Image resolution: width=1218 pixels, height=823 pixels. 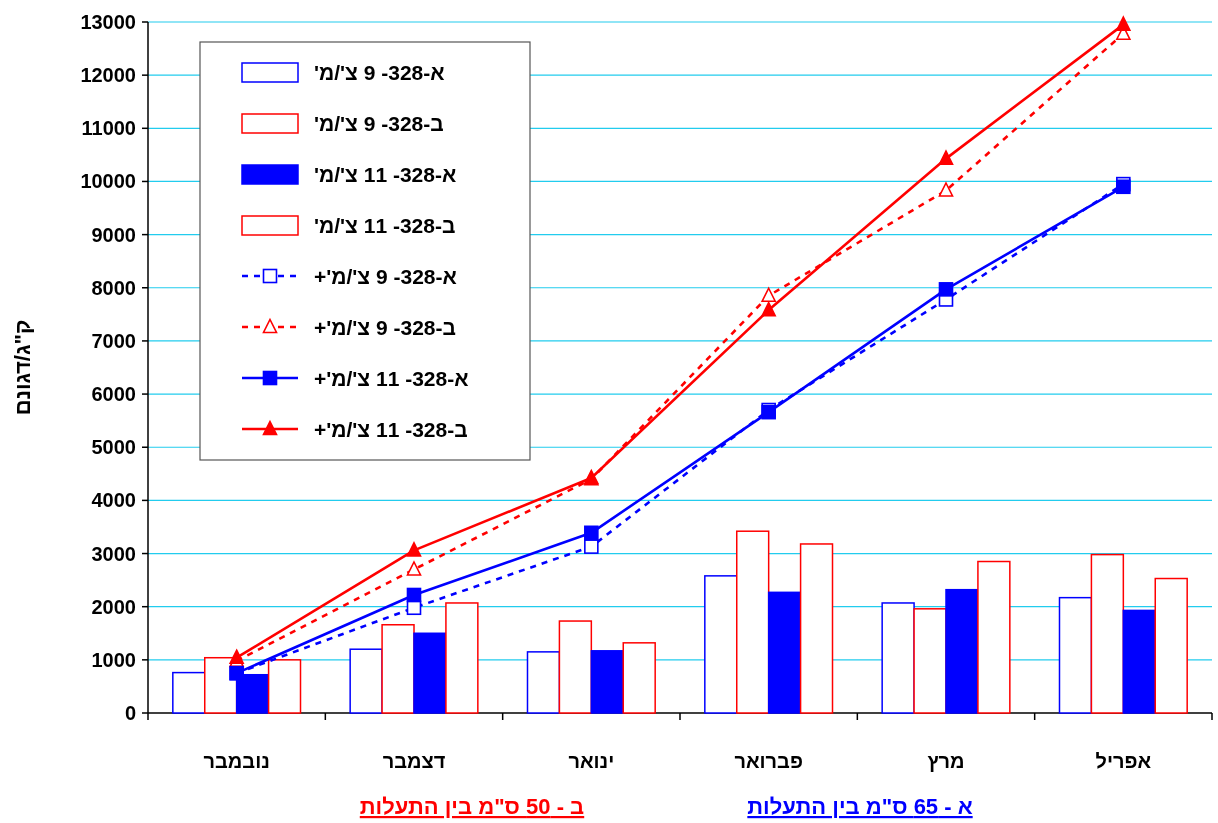 I want to click on y-tick-label: 10000, so click(x=108, y=181).